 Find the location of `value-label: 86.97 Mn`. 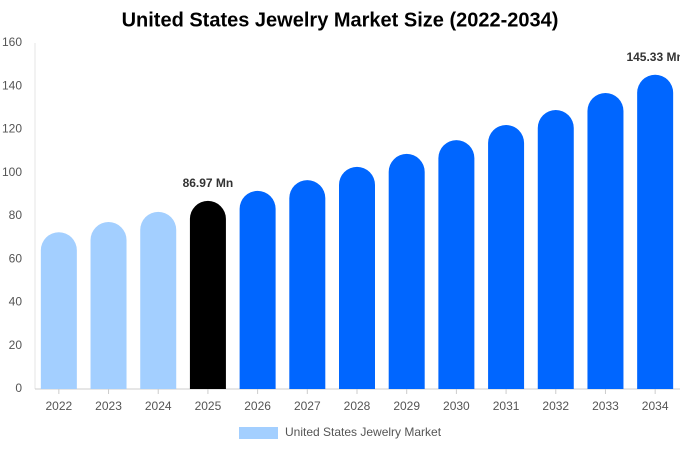

value-label: 86.97 Mn is located at coordinates (208, 183).